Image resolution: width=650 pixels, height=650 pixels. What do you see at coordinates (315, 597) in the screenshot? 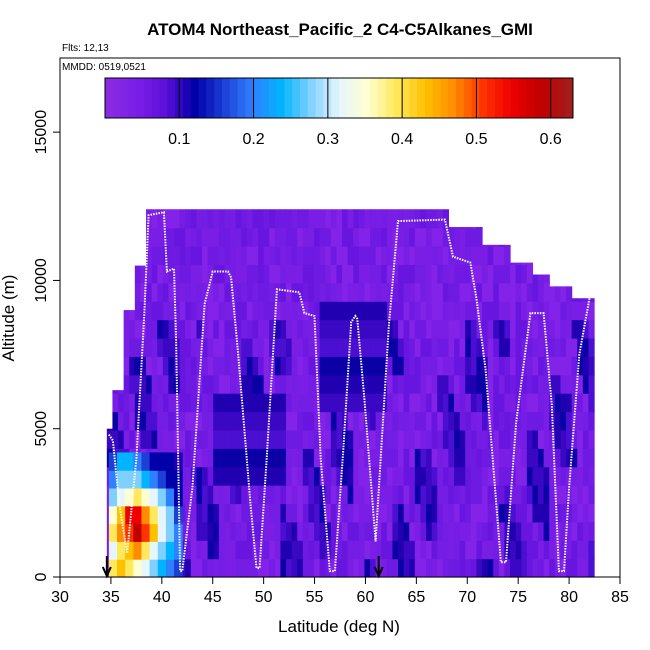
I see `x-tick-label: 55` at bounding box center [315, 597].